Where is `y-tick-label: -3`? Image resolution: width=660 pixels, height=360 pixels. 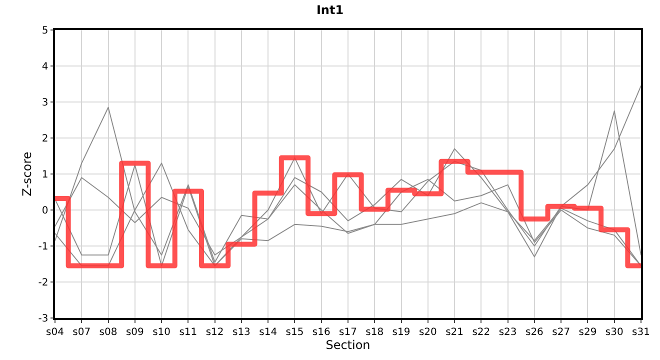
y-tick-label: -3 is located at coordinates (43, 319).